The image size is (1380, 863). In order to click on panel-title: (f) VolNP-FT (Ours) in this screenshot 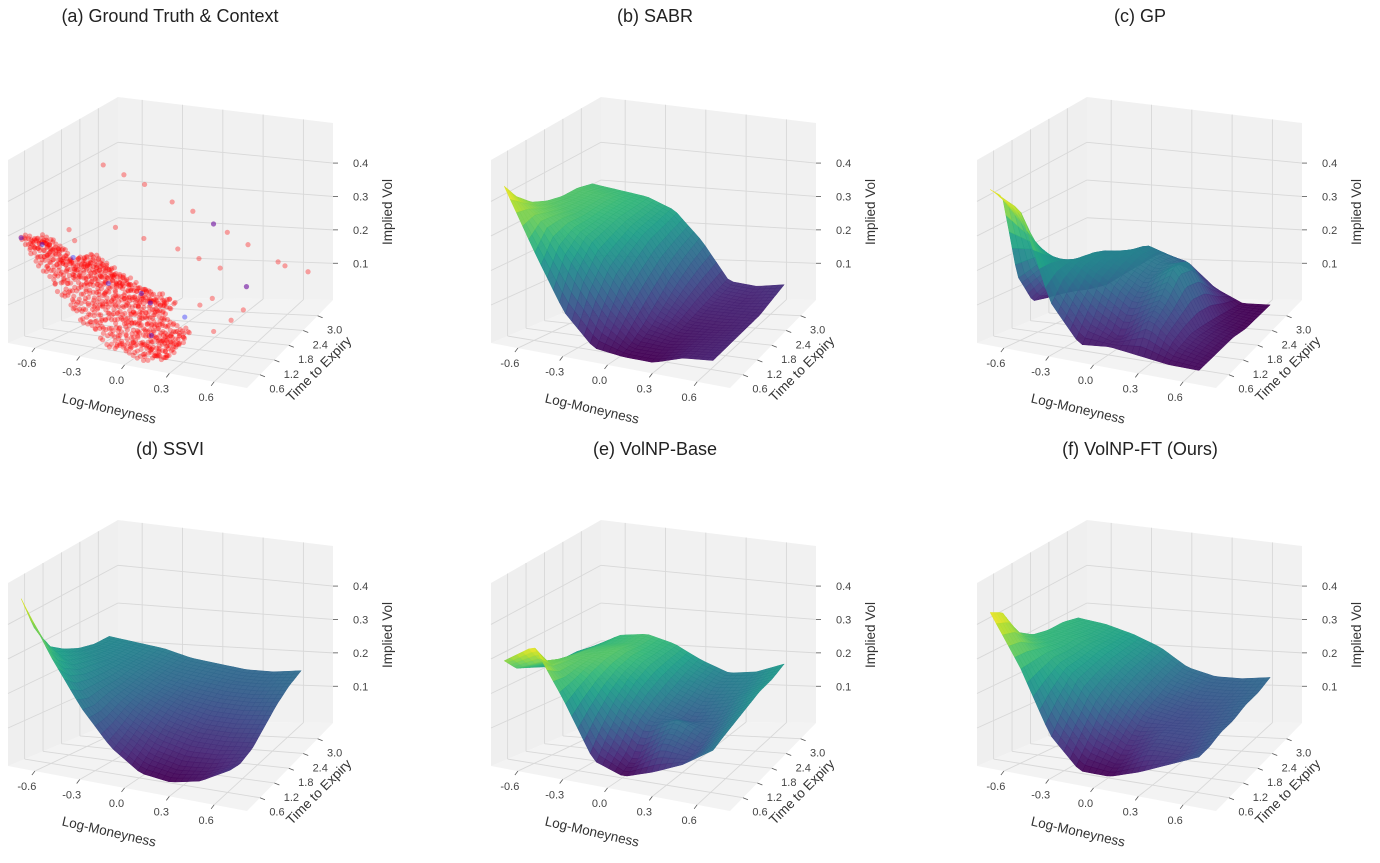, I will do `click(1140, 449)`.